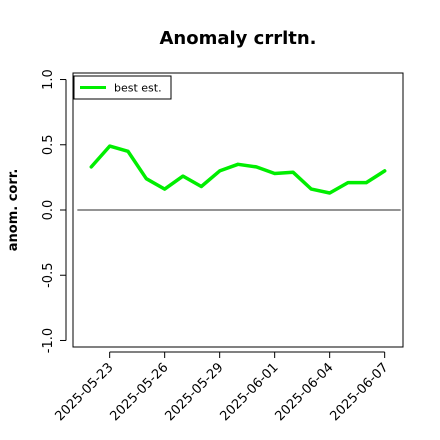  I want to click on y-tick-label-2: 0.0, so click(48, 210).